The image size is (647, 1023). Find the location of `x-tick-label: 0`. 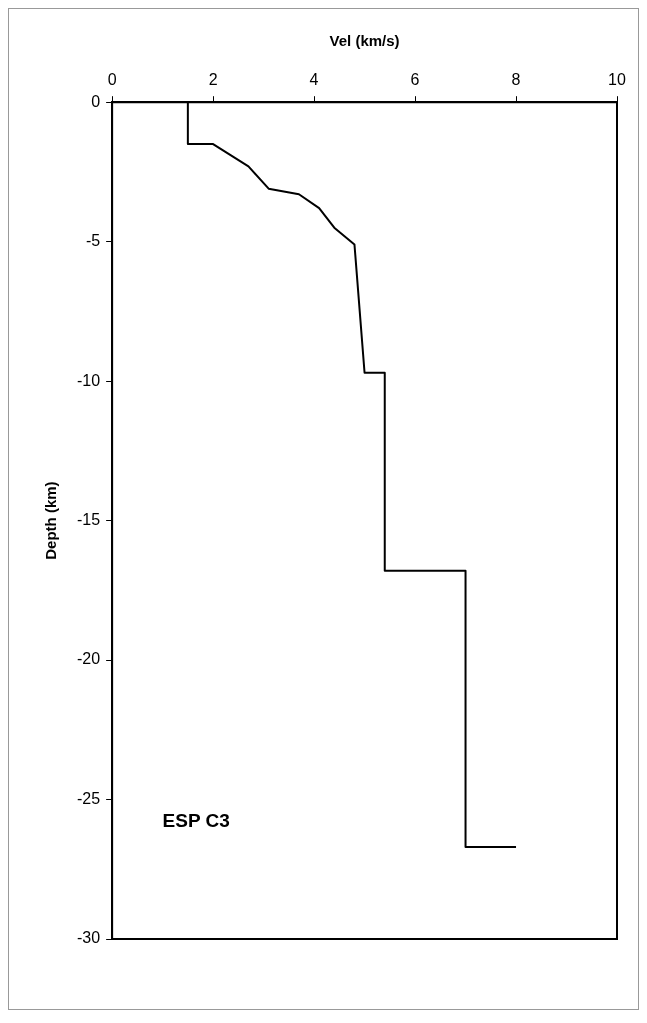

x-tick-label: 0 is located at coordinates (112, 80).